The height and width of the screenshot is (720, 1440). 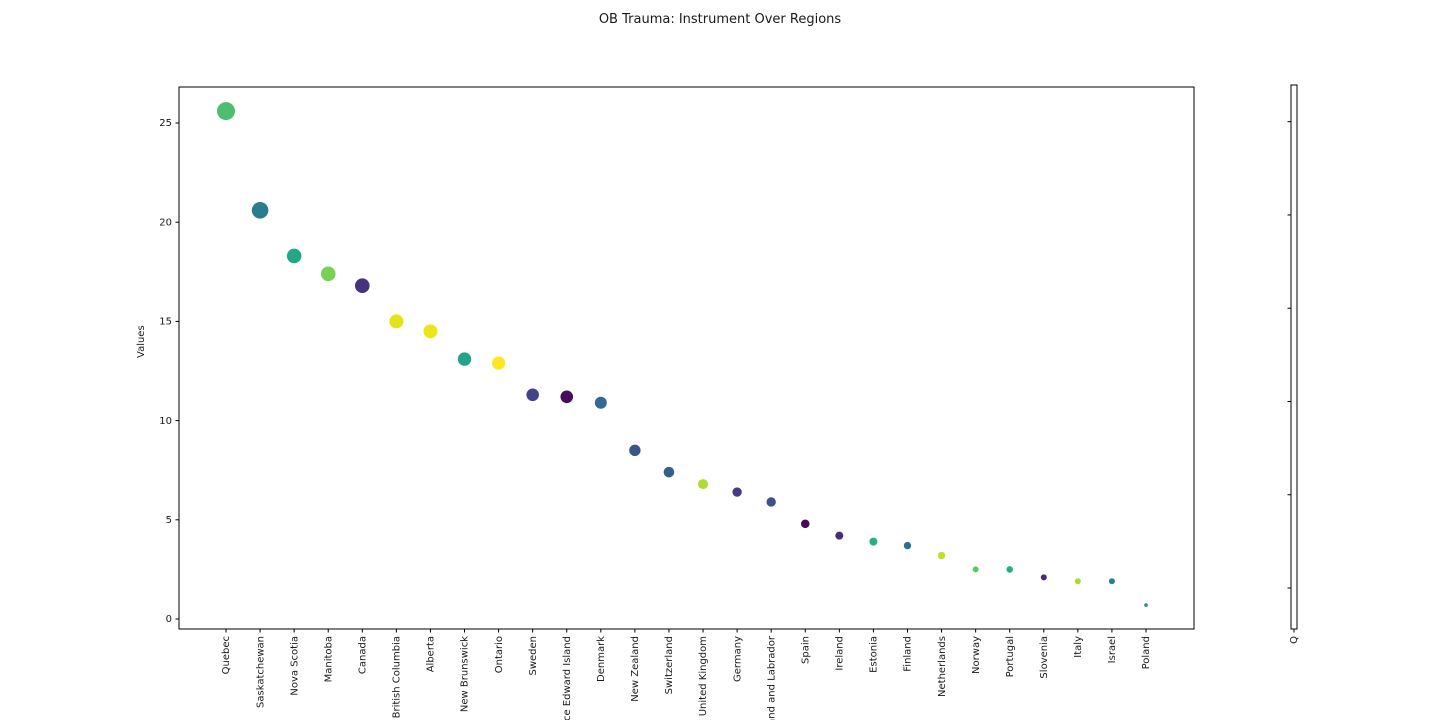 I want to click on x-tick-label: Switzerland, so click(x=669, y=665).